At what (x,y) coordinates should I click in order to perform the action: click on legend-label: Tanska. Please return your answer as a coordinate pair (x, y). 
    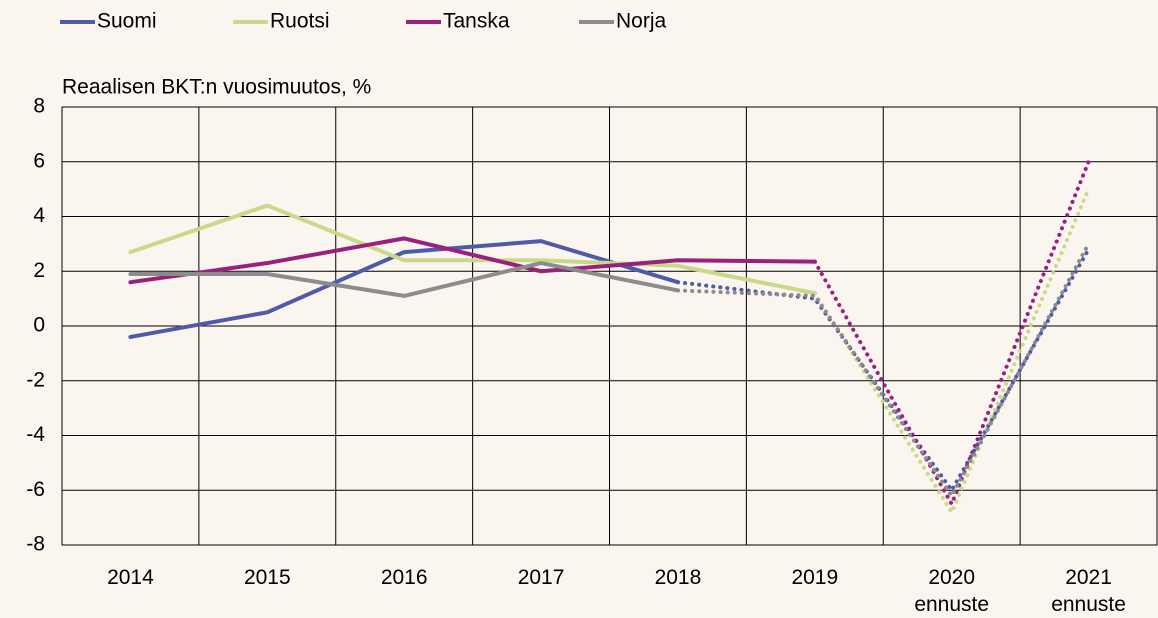
    Looking at the image, I should click on (476, 21).